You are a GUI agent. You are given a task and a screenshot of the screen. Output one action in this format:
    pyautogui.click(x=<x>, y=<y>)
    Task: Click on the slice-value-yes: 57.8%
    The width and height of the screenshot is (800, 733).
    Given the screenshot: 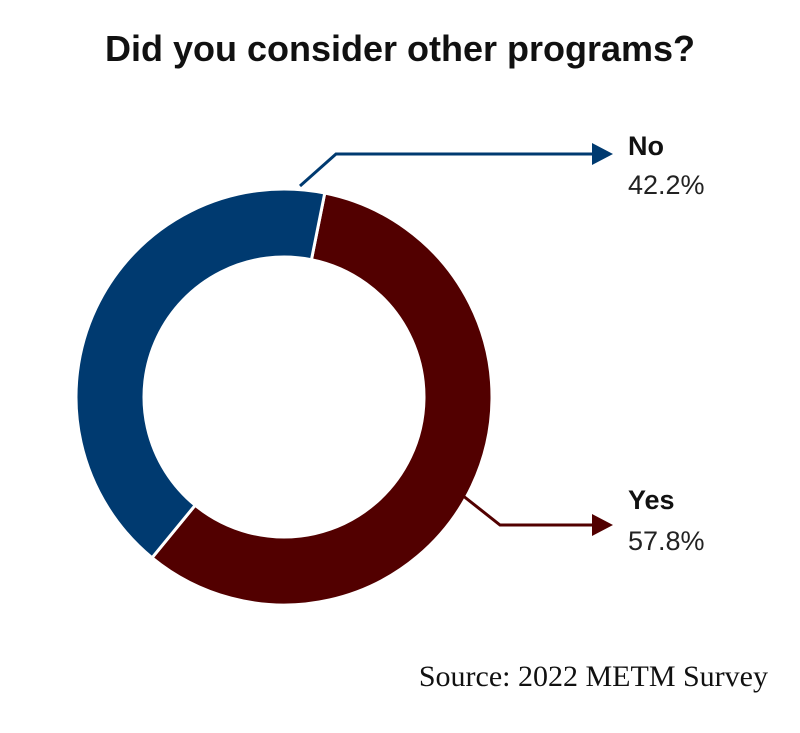 What is the action you would take?
    pyautogui.click(x=666, y=541)
    